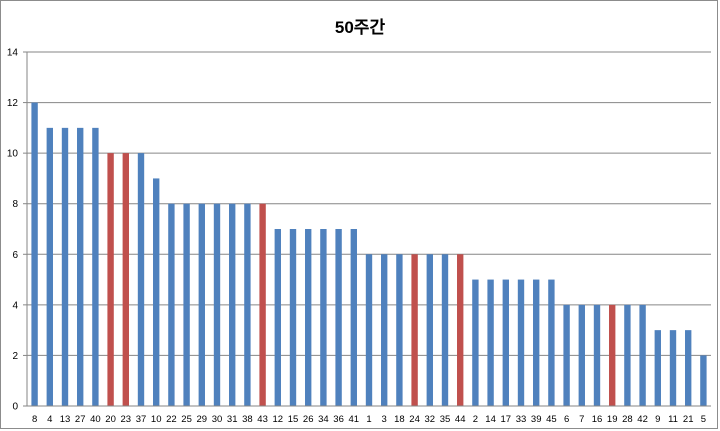  What do you see at coordinates (460, 419) in the screenshot?
I see `x-tick-label: 44` at bounding box center [460, 419].